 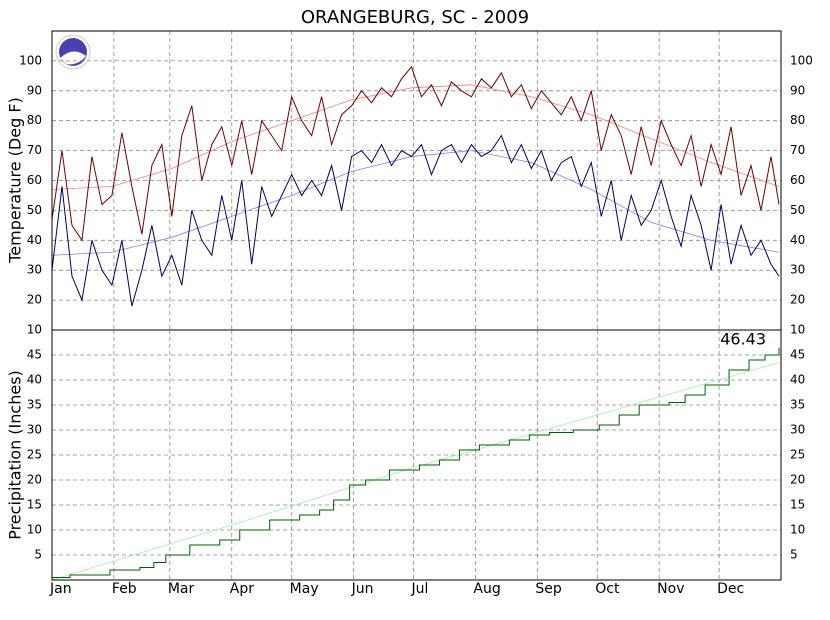 I want to click on x-tick-label: Dec, so click(x=730, y=589).